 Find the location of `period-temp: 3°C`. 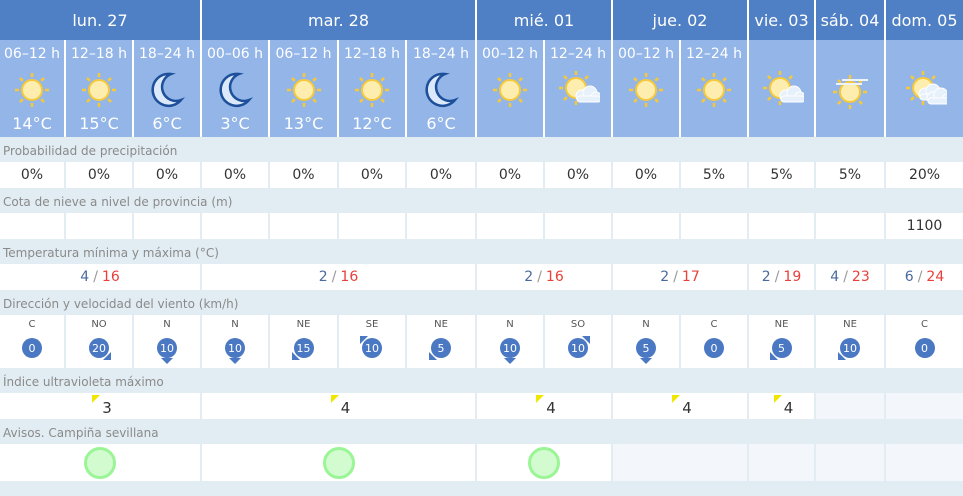

period-temp: 3°C is located at coordinates (235, 123).